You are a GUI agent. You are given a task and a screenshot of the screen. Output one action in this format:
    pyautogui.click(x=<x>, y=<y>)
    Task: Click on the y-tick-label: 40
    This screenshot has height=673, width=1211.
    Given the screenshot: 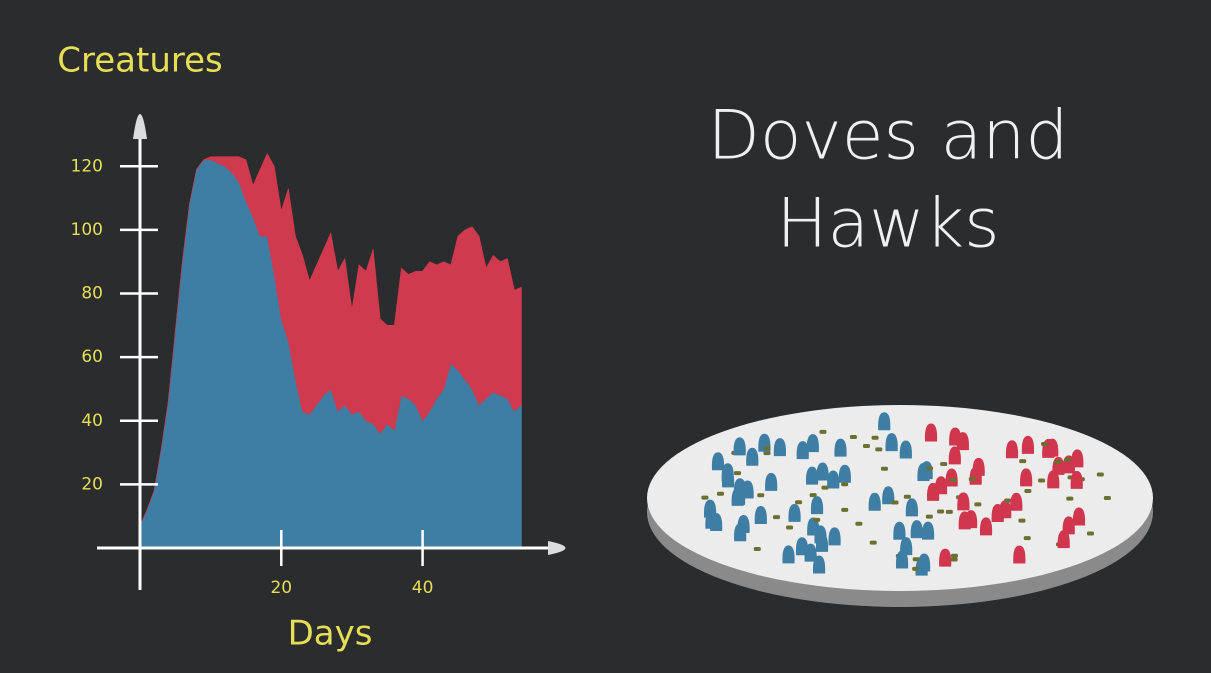 What is the action you would take?
    pyautogui.click(x=92, y=421)
    